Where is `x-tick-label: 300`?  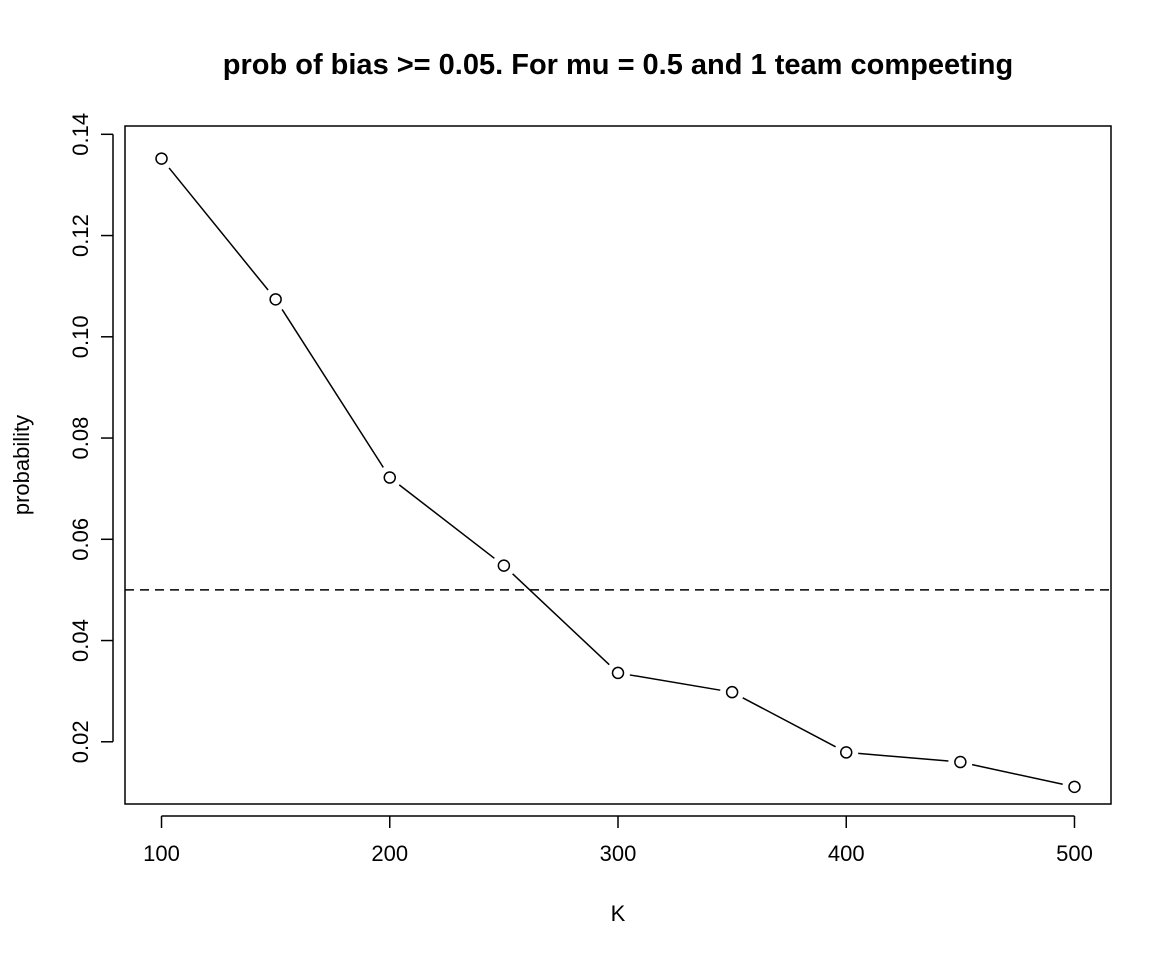
x-tick-label: 300 is located at coordinates (618, 853).